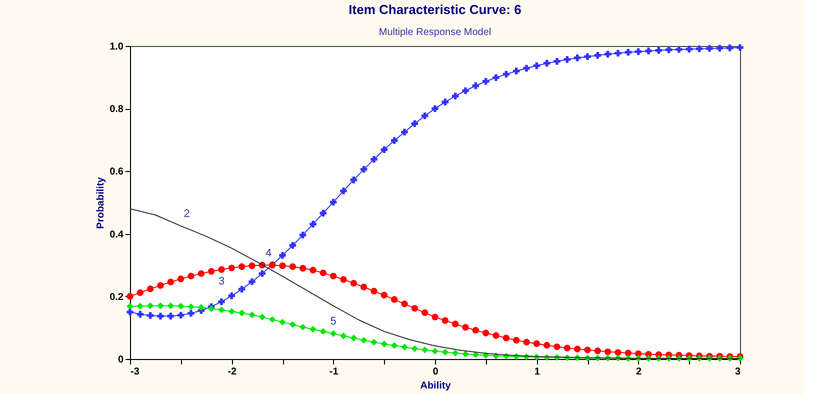 The image size is (826, 414). I want to click on y-tick-label: 0, so click(121, 360).